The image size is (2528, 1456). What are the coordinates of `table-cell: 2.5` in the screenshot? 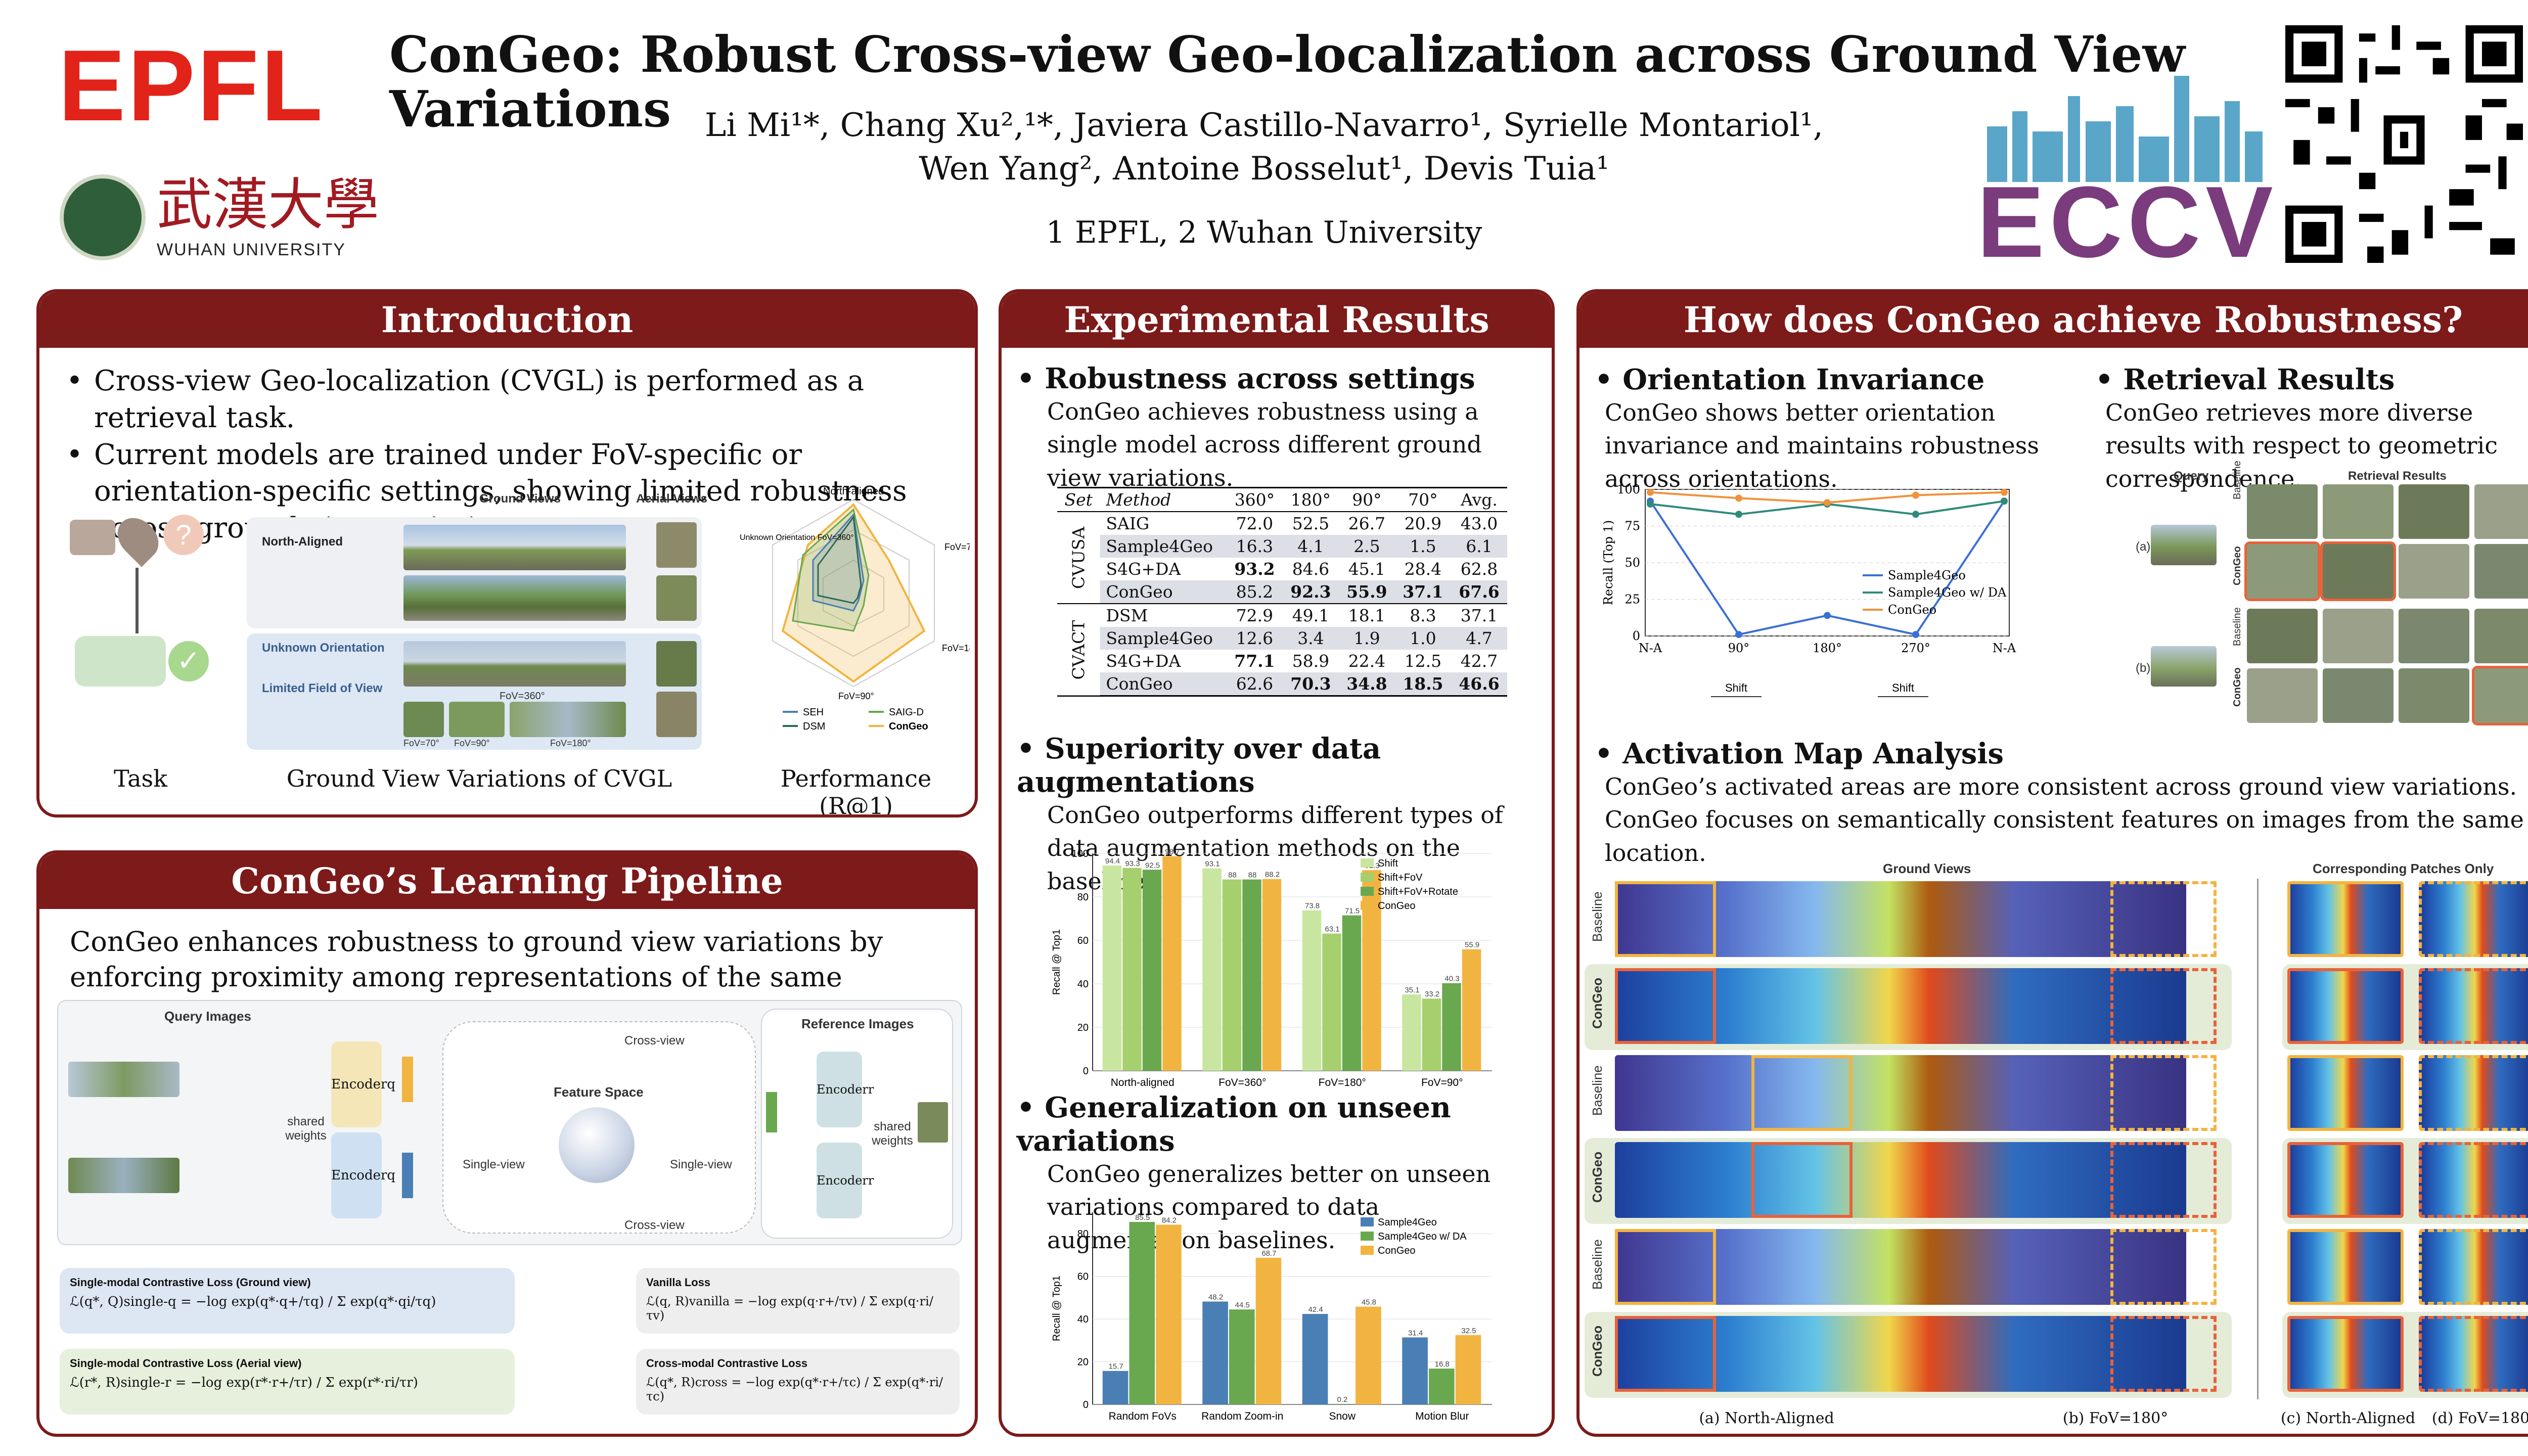 It's located at (1367, 546).